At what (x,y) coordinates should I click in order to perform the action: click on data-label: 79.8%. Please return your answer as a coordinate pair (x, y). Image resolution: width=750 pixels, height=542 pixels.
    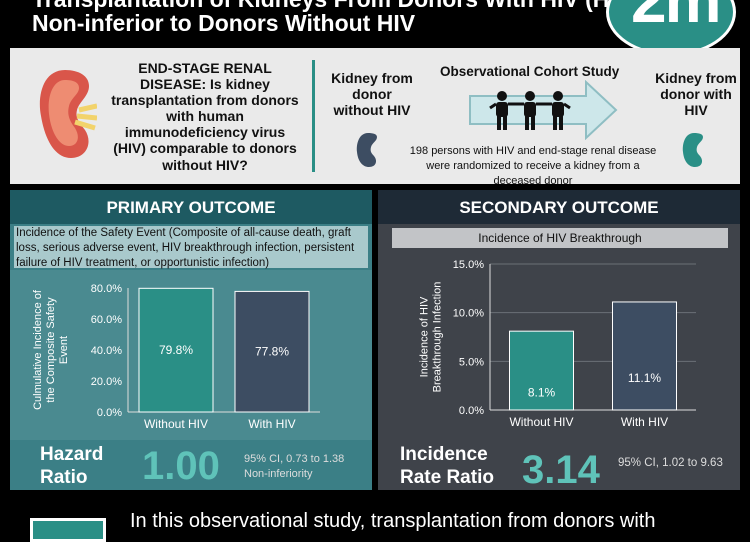
    Looking at the image, I should click on (176, 350).